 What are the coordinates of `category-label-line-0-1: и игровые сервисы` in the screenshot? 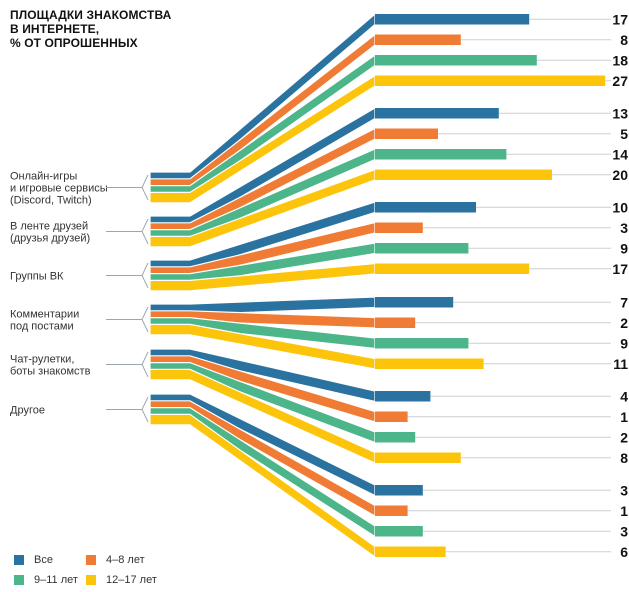 It's located at (59, 188).